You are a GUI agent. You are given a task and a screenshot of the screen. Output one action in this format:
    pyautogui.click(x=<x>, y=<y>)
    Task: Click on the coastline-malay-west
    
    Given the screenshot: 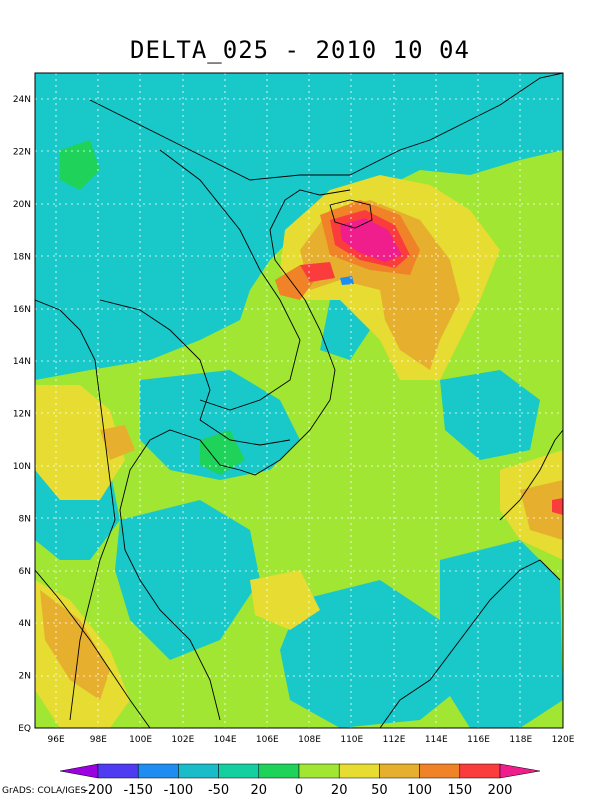 What is the action you would take?
    pyautogui.click(x=92, y=620)
    